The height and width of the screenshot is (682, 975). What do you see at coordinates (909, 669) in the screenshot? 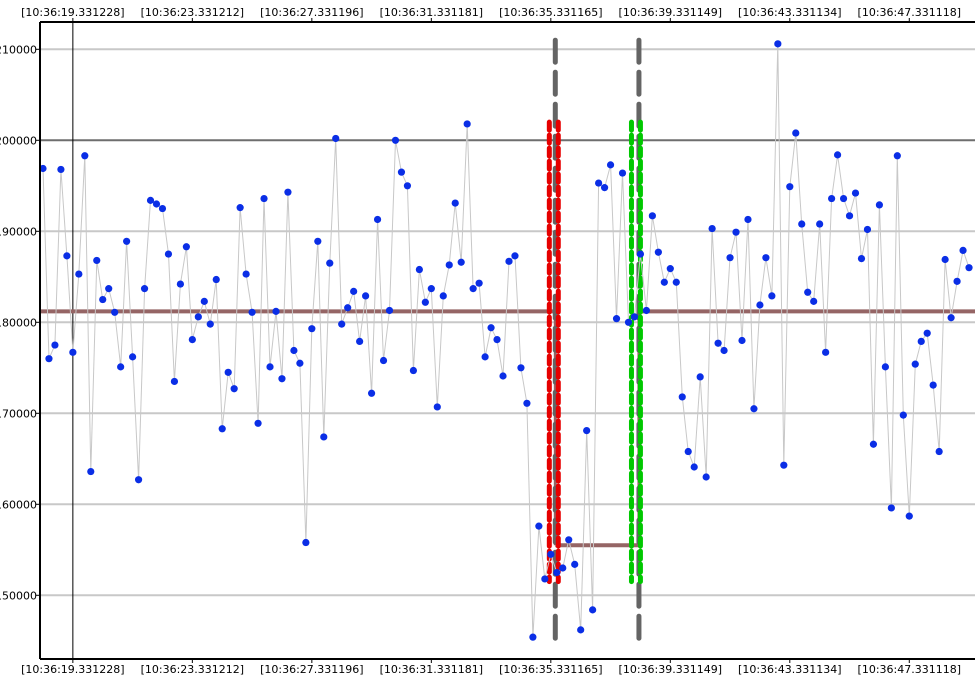
I see `x-tick-label: [10:36:47.331118]` at bounding box center [909, 669].